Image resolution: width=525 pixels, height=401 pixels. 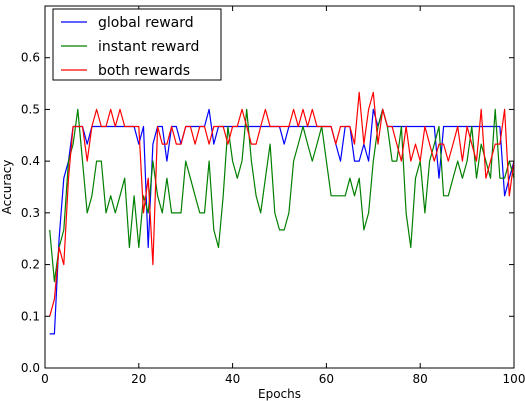 What do you see at coordinates (30, 316) in the screenshot?
I see `y-tick-label: 0.1` at bounding box center [30, 316].